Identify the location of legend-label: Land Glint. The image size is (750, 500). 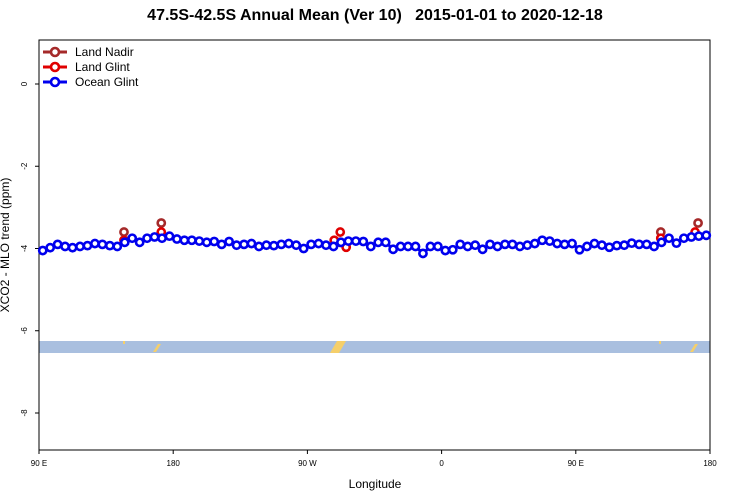
(102, 67).